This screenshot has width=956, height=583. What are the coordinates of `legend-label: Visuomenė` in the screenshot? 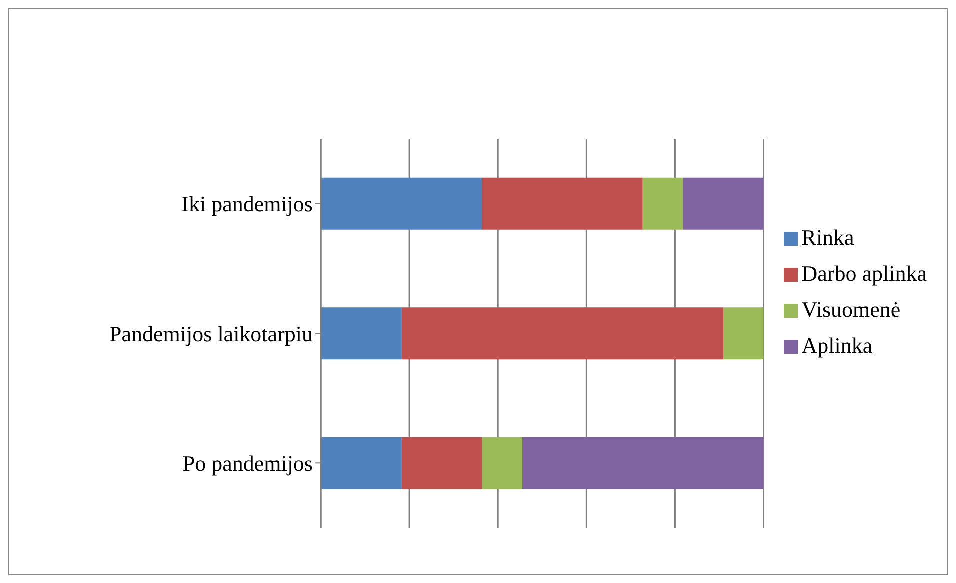 It's located at (851, 309).